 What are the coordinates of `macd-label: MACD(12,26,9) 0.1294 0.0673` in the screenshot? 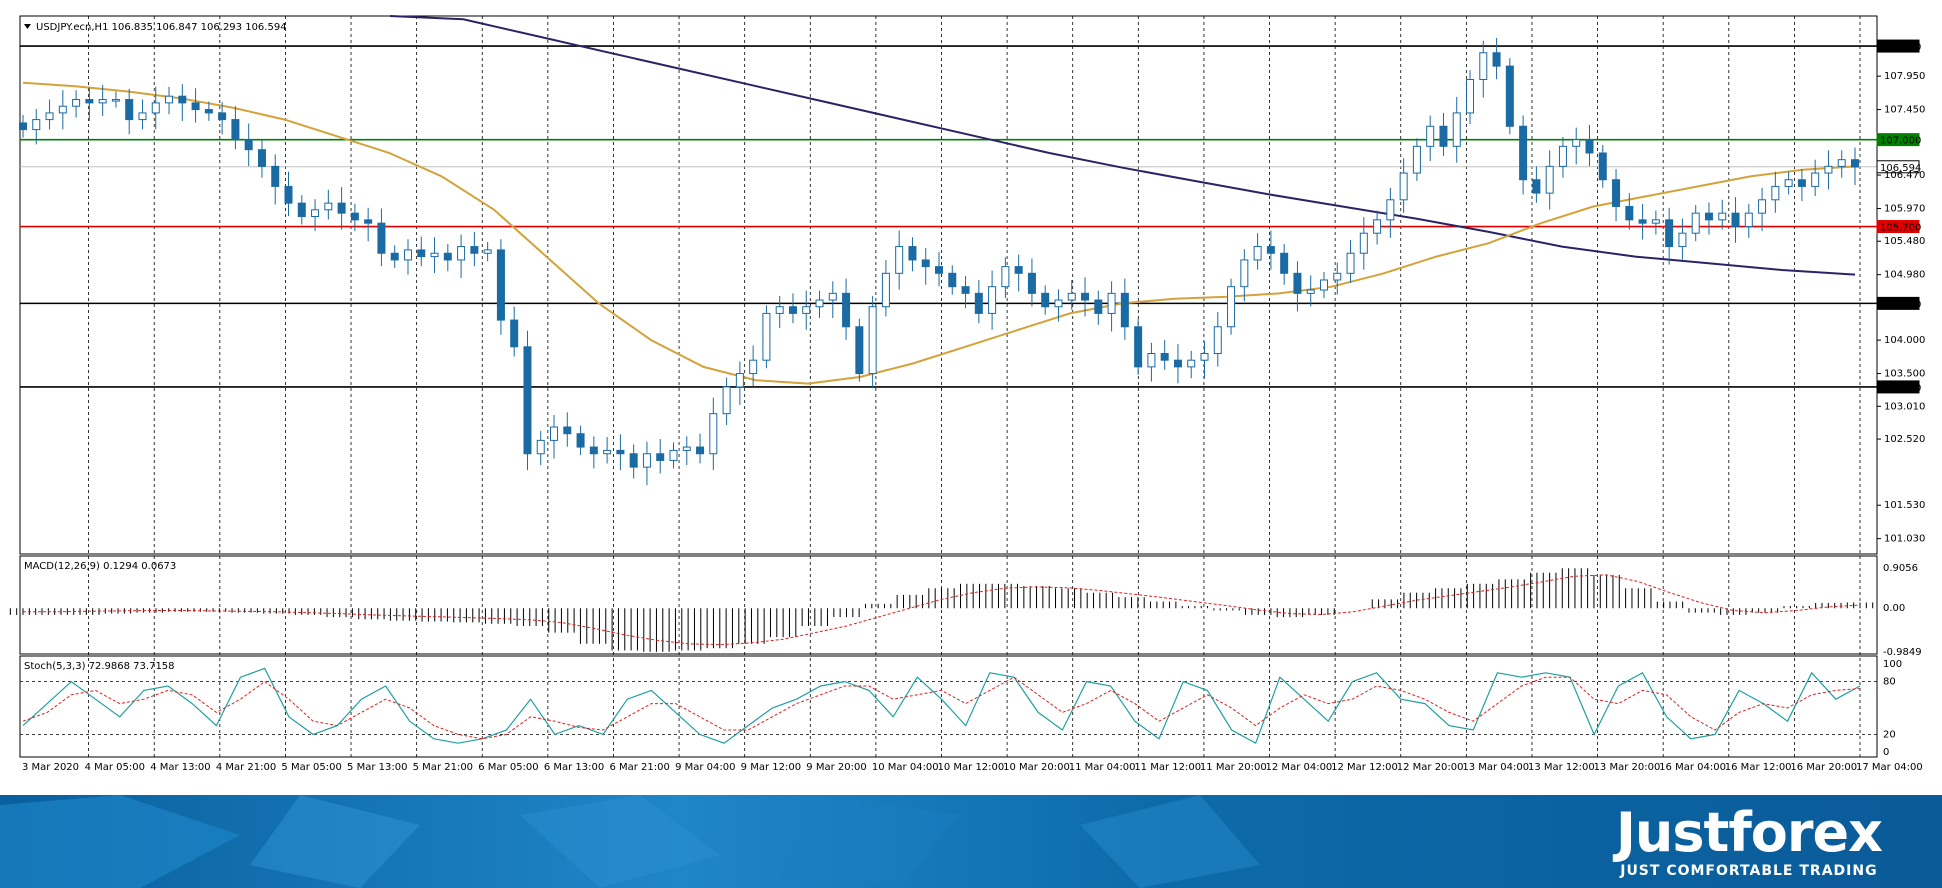 It's located at (100, 566).